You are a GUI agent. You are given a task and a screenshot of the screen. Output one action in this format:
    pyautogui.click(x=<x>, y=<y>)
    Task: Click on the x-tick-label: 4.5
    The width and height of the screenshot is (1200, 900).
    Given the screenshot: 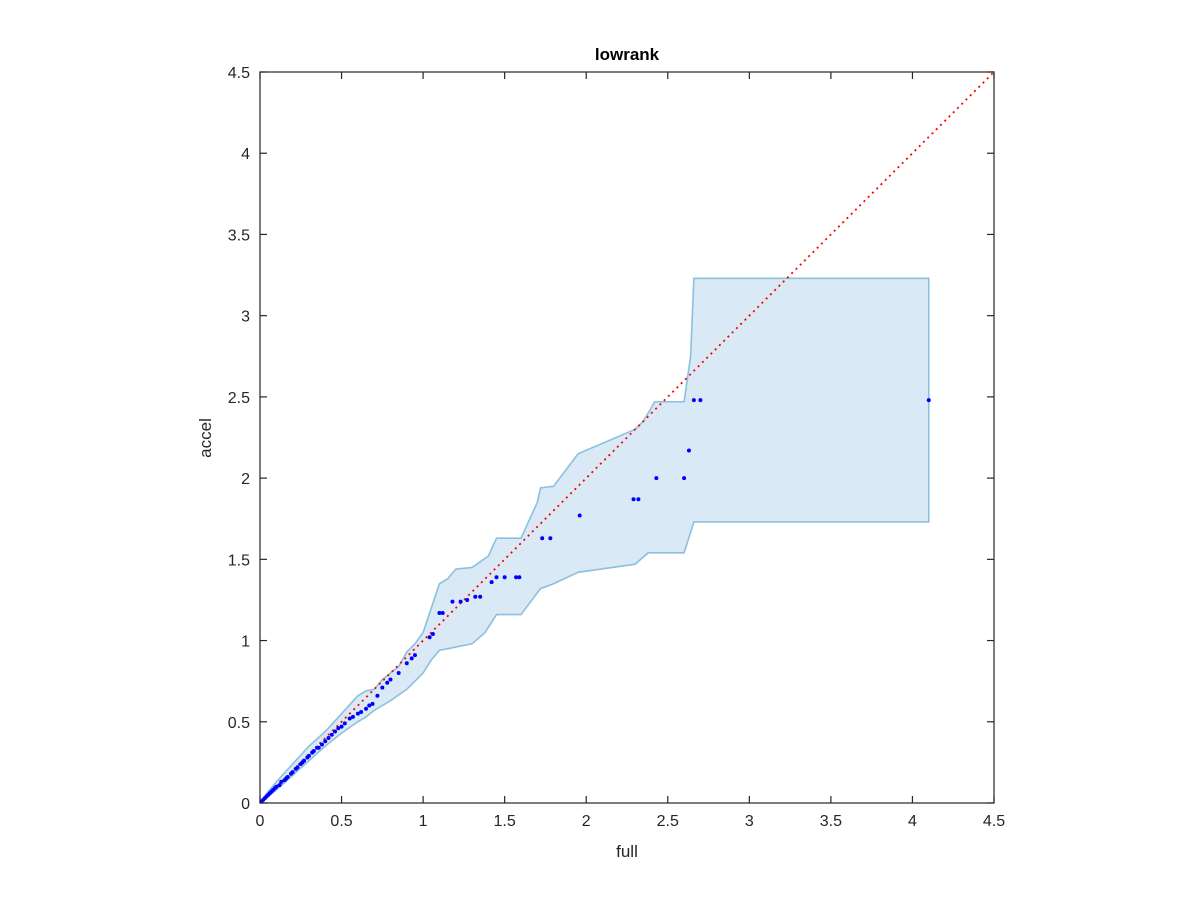 What is the action you would take?
    pyautogui.click(x=994, y=821)
    